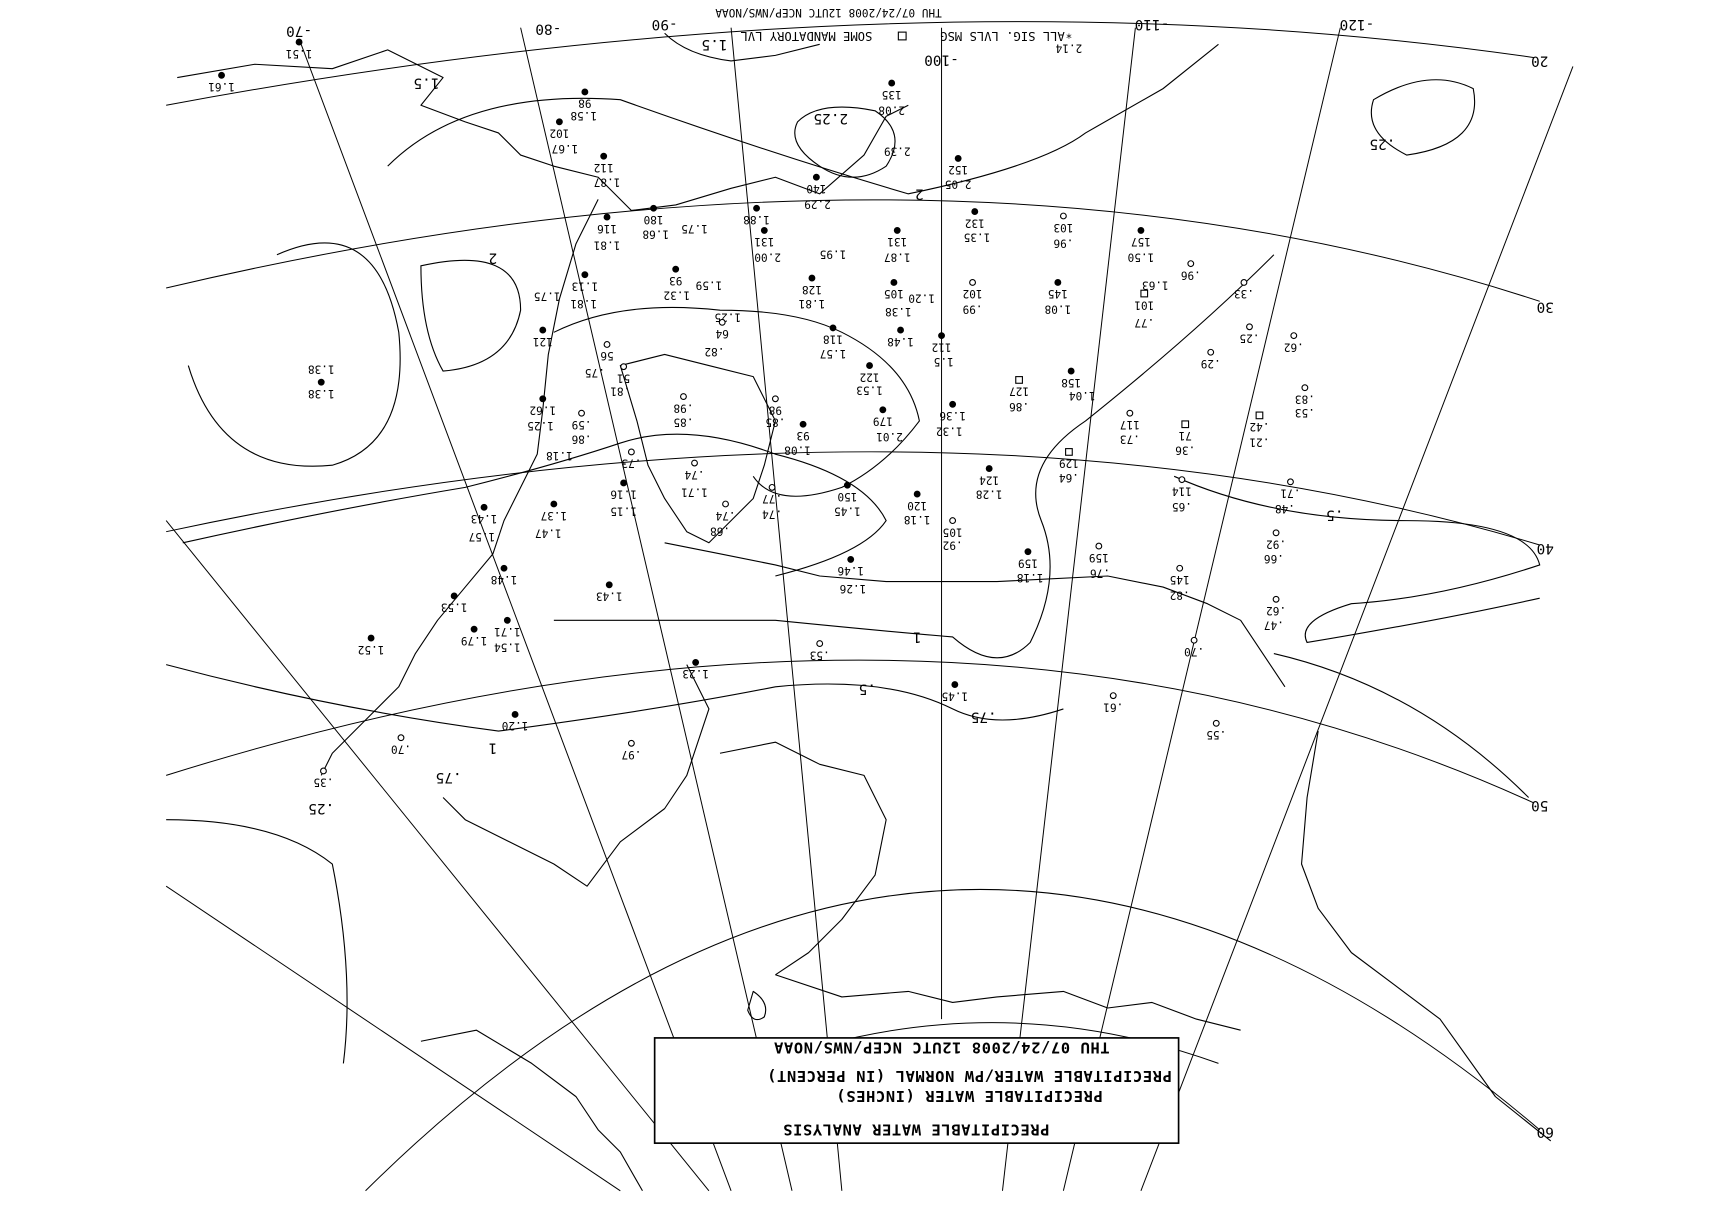  I want to click on station-value: 1.35, so click(977, 237).